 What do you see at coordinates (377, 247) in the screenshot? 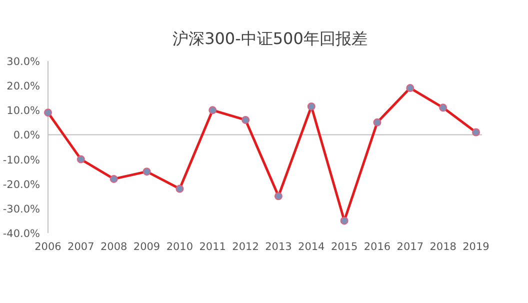
I see `x-tick-label: 2016` at bounding box center [377, 247].